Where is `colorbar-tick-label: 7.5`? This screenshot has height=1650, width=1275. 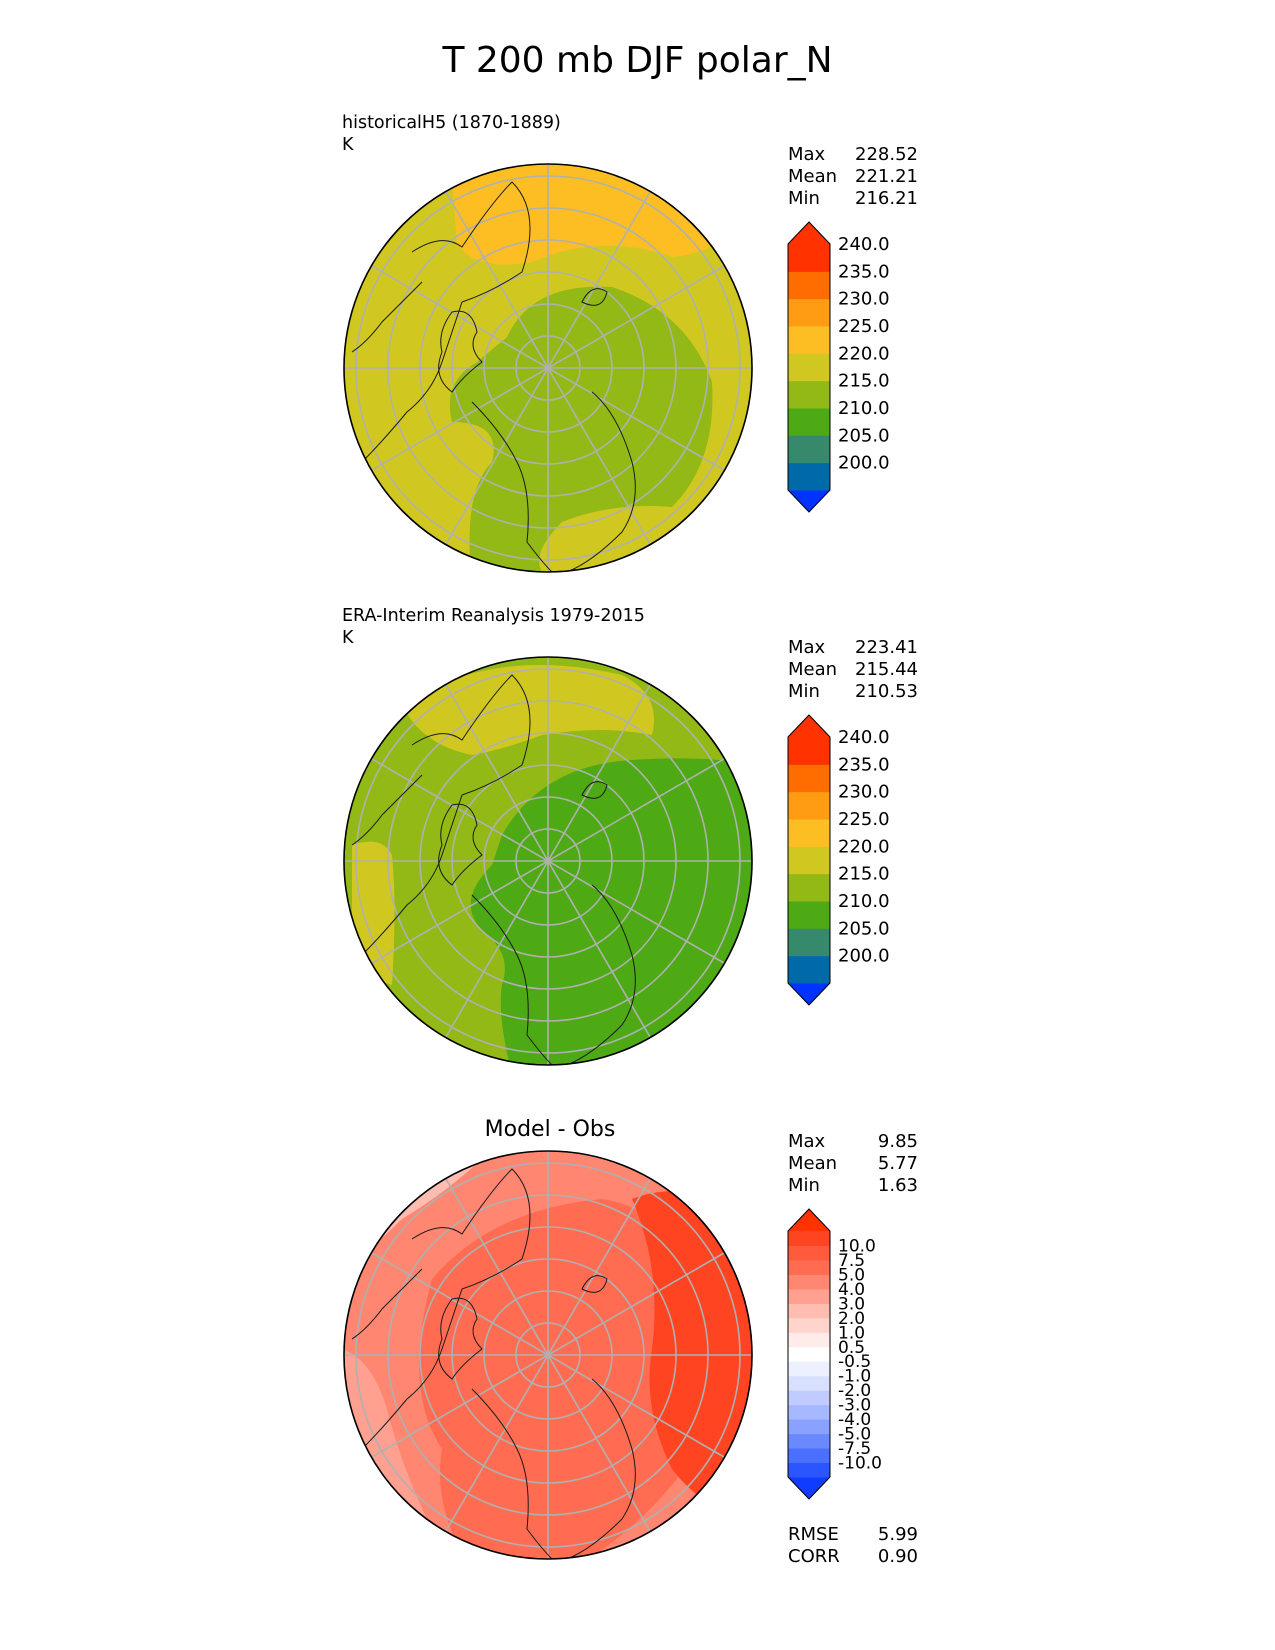
colorbar-tick-label: 7.5 is located at coordinates (851, 1261).